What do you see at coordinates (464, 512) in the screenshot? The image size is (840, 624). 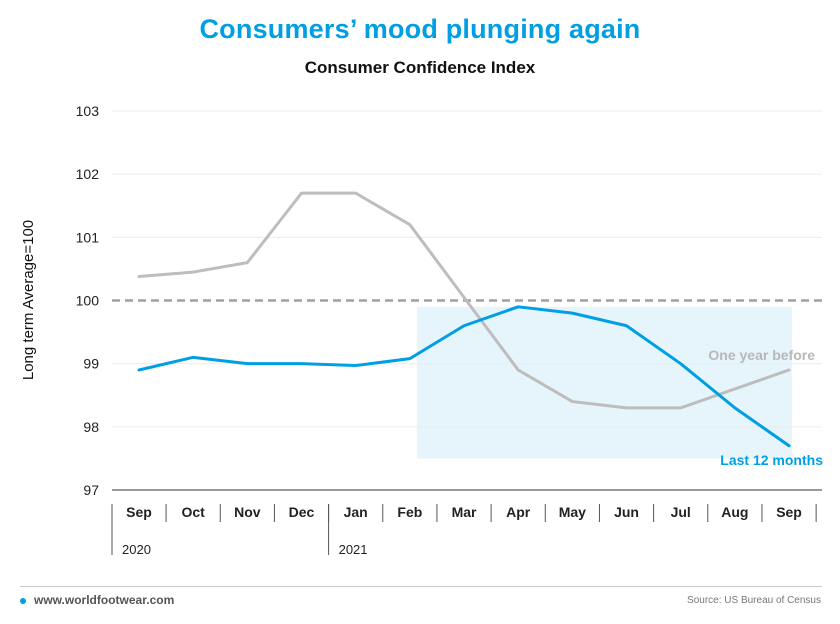 I see `x-tick-label: Mar` at bounding box center [464, 512].